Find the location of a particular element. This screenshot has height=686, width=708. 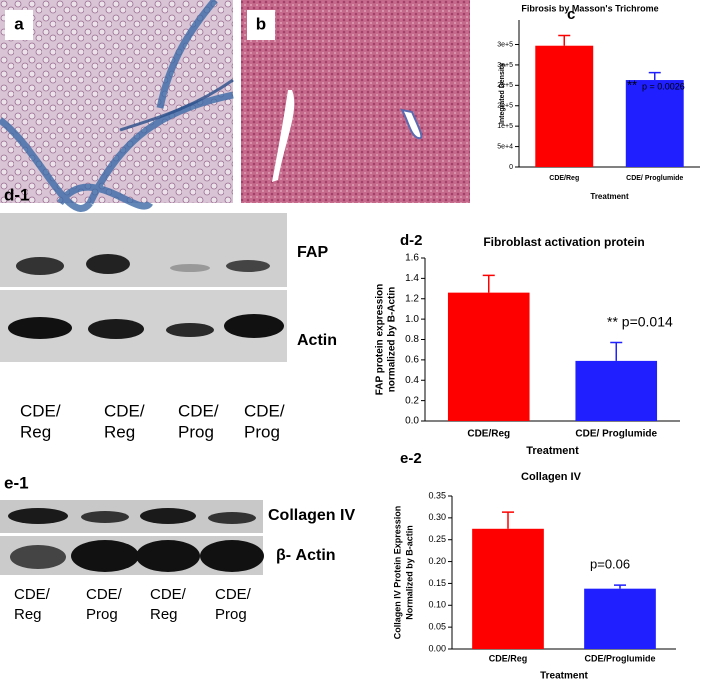

y-tick-label: 0.0 is located at coordinates (412, 421).